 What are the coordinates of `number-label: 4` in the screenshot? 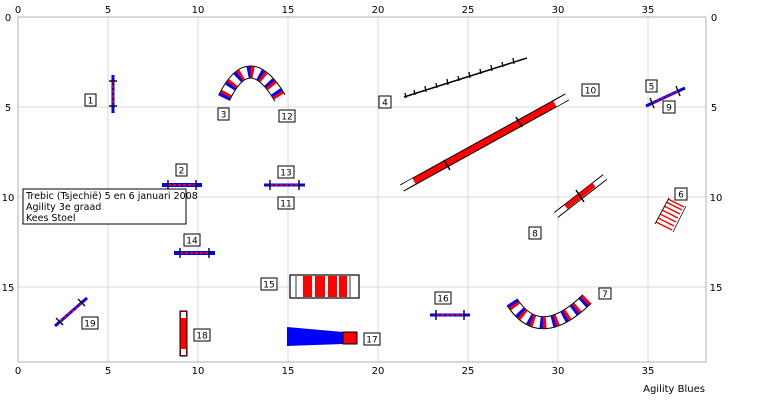 It's located at (385, 102).